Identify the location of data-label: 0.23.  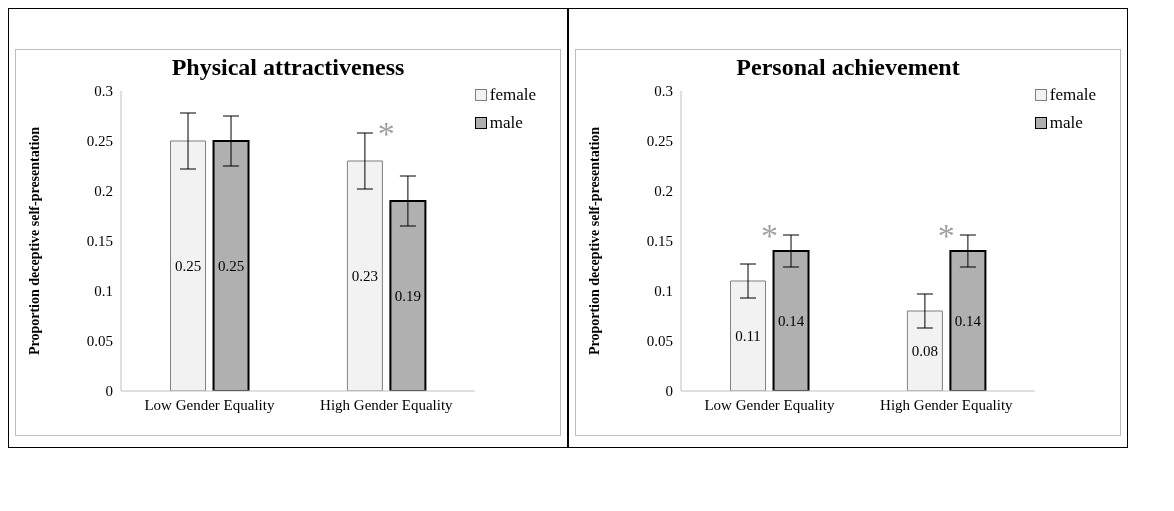
(365, 276).